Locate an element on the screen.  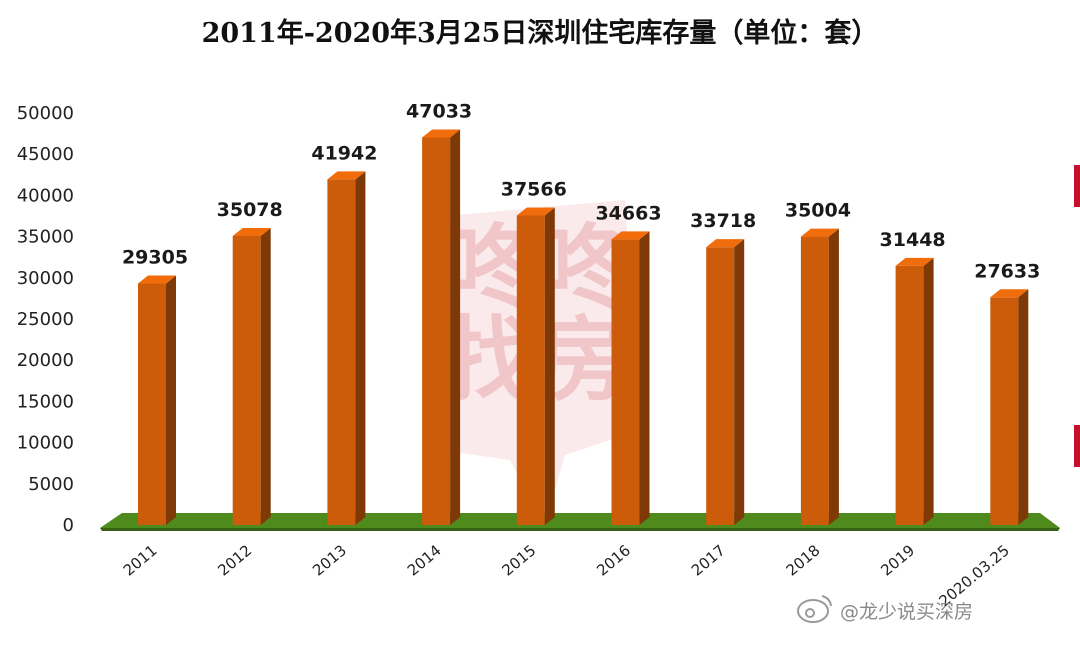
y-tick-label: 15000 is located at coordinates (45, 401).